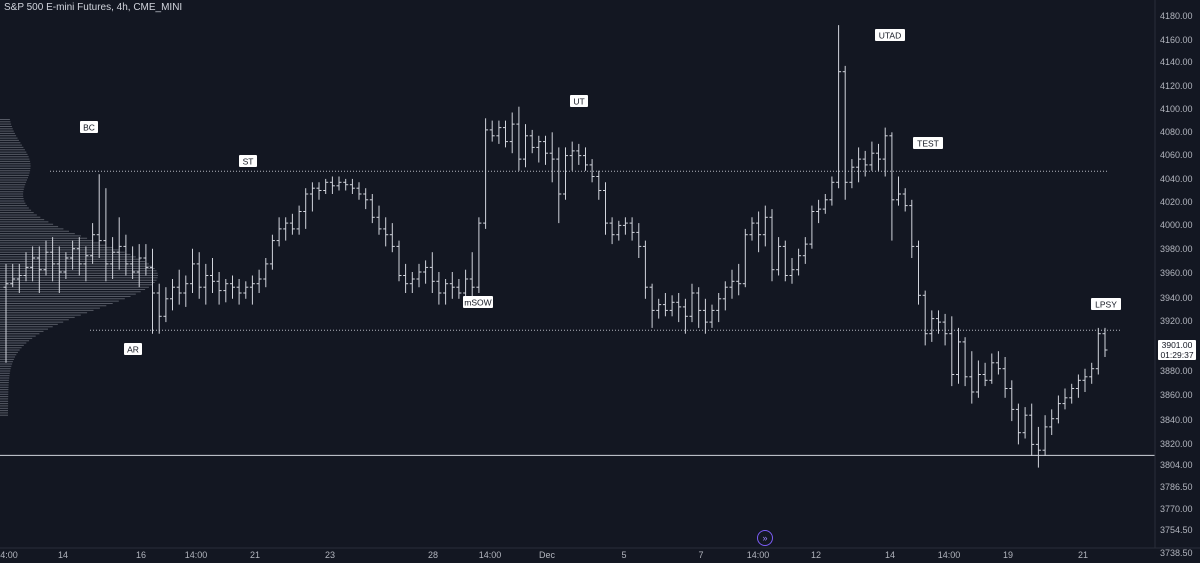  I want to click on price-tick-label: 3940.00, so click(1176, 298).